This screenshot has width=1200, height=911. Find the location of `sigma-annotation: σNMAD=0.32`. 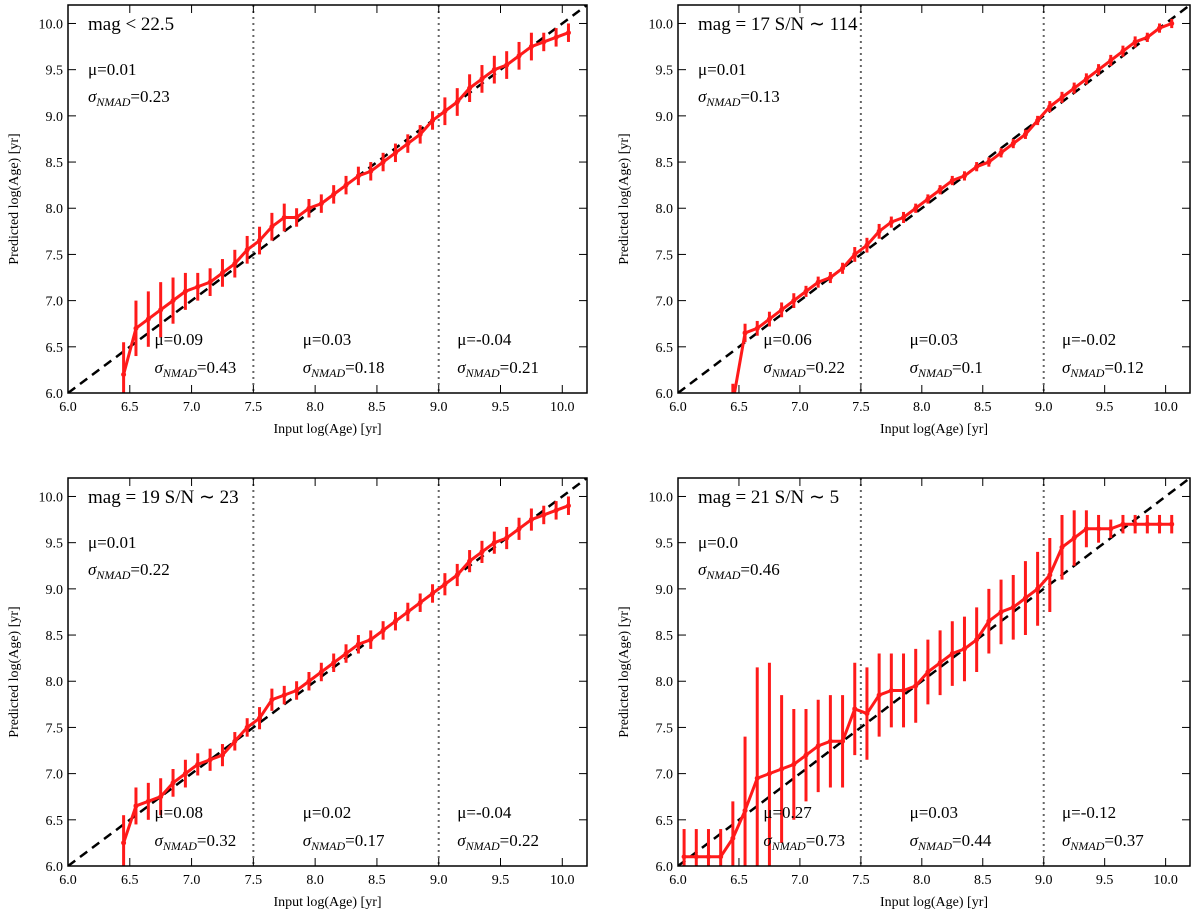

sigma-annotation: σNMAD=0.32 is located at coordinates (196, 842).